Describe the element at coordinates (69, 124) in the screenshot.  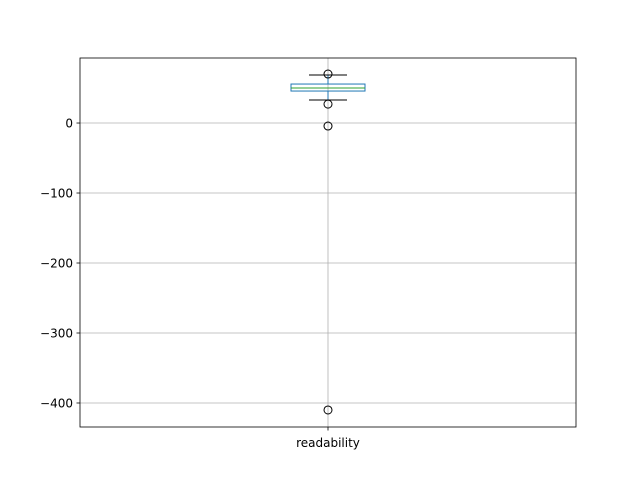
I see `y-tick-label: 0` at that location.